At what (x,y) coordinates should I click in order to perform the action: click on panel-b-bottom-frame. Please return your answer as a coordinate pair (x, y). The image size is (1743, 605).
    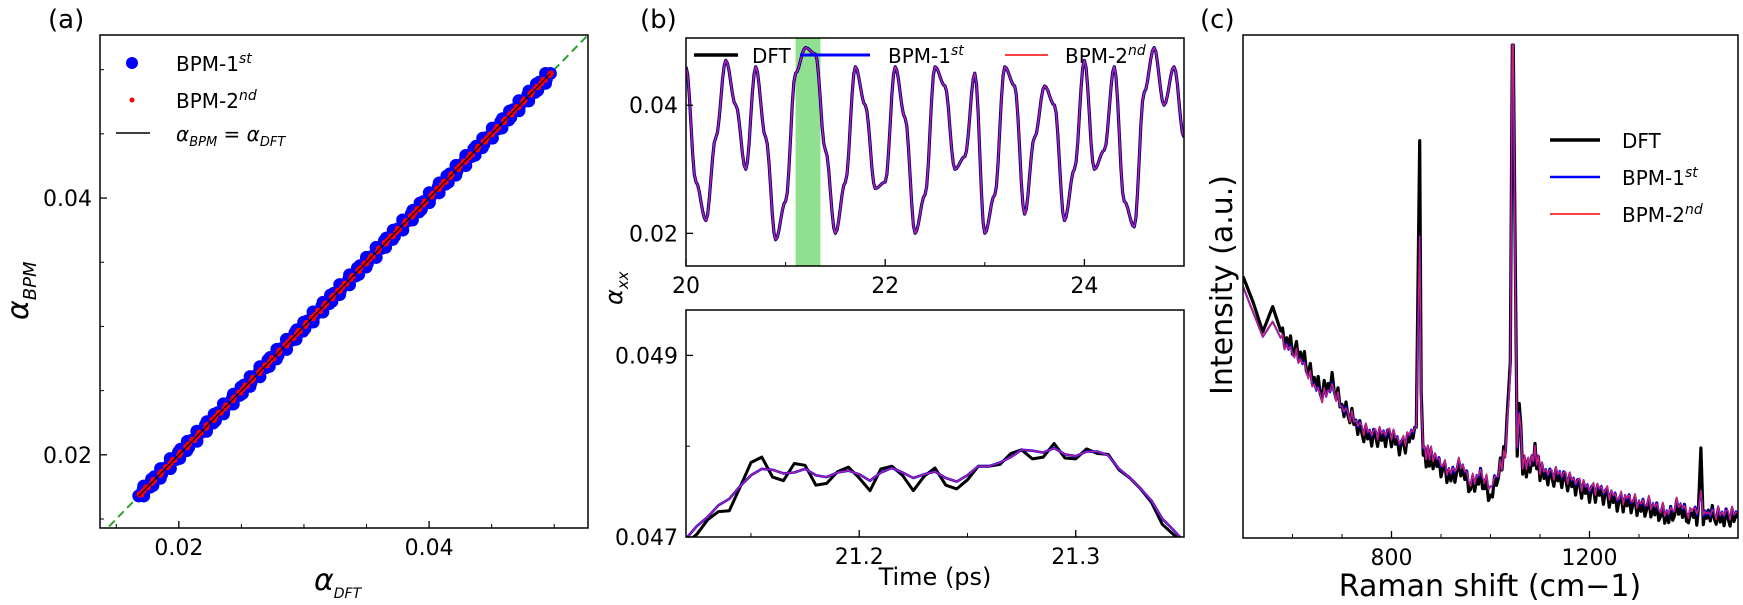
    Looking at the image, I should click on (935, 423).